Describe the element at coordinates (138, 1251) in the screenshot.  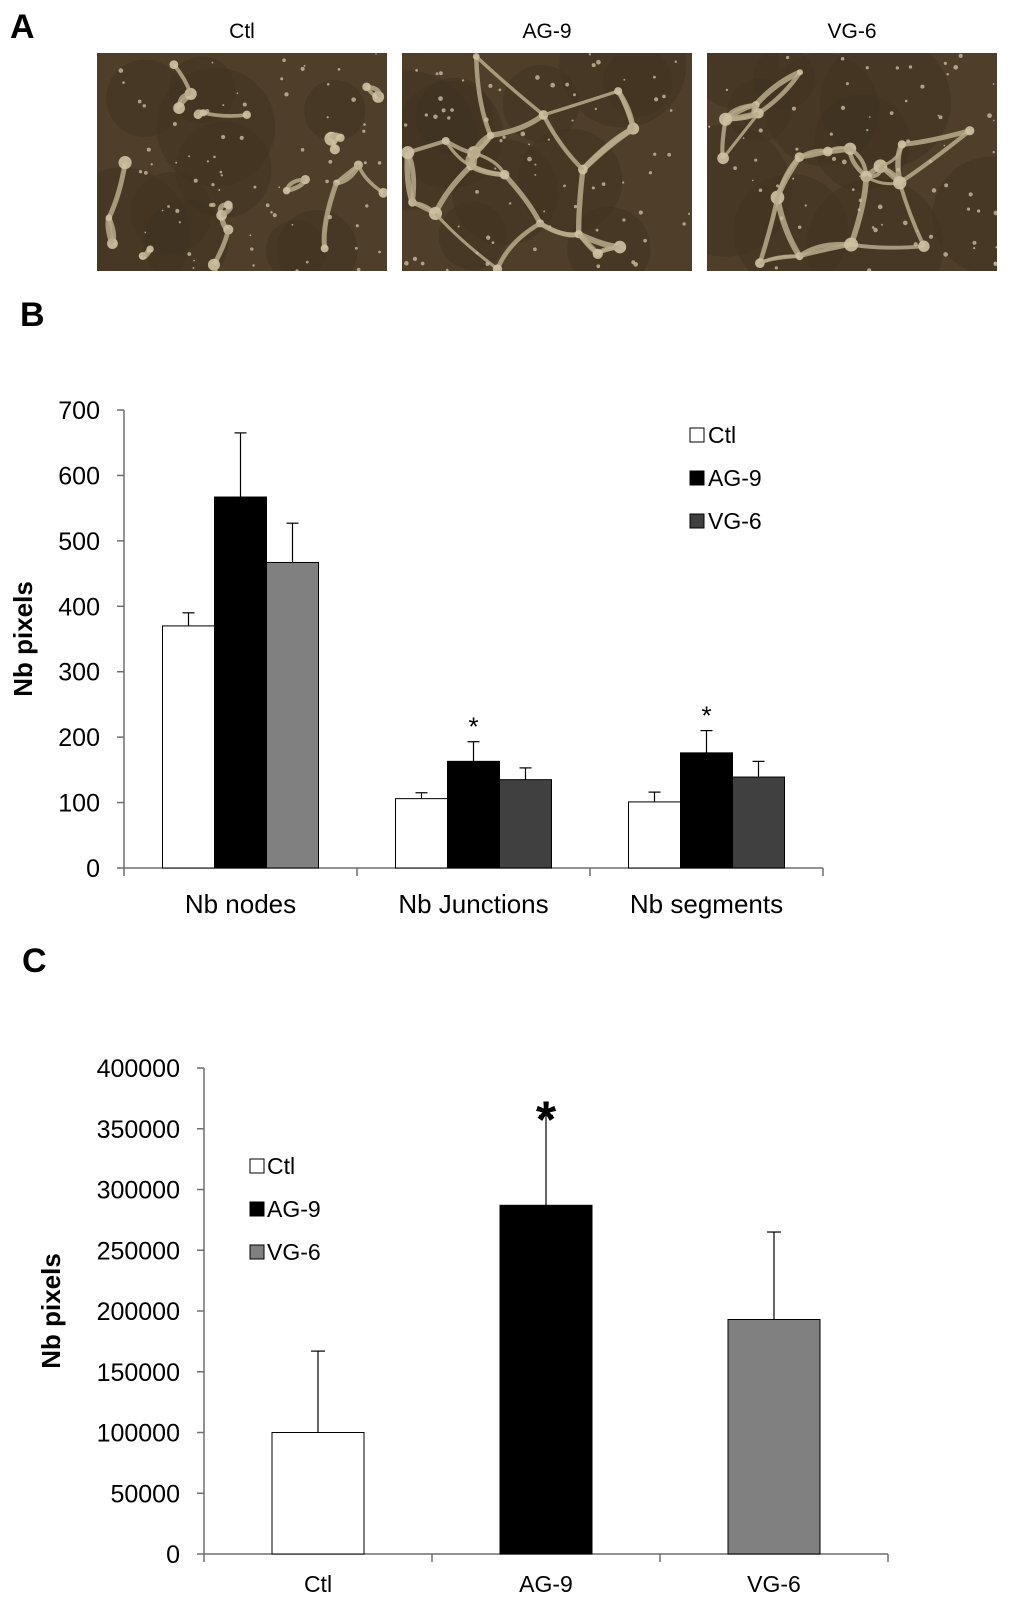
I see `y-tick-label-250000: 250000` at that location.